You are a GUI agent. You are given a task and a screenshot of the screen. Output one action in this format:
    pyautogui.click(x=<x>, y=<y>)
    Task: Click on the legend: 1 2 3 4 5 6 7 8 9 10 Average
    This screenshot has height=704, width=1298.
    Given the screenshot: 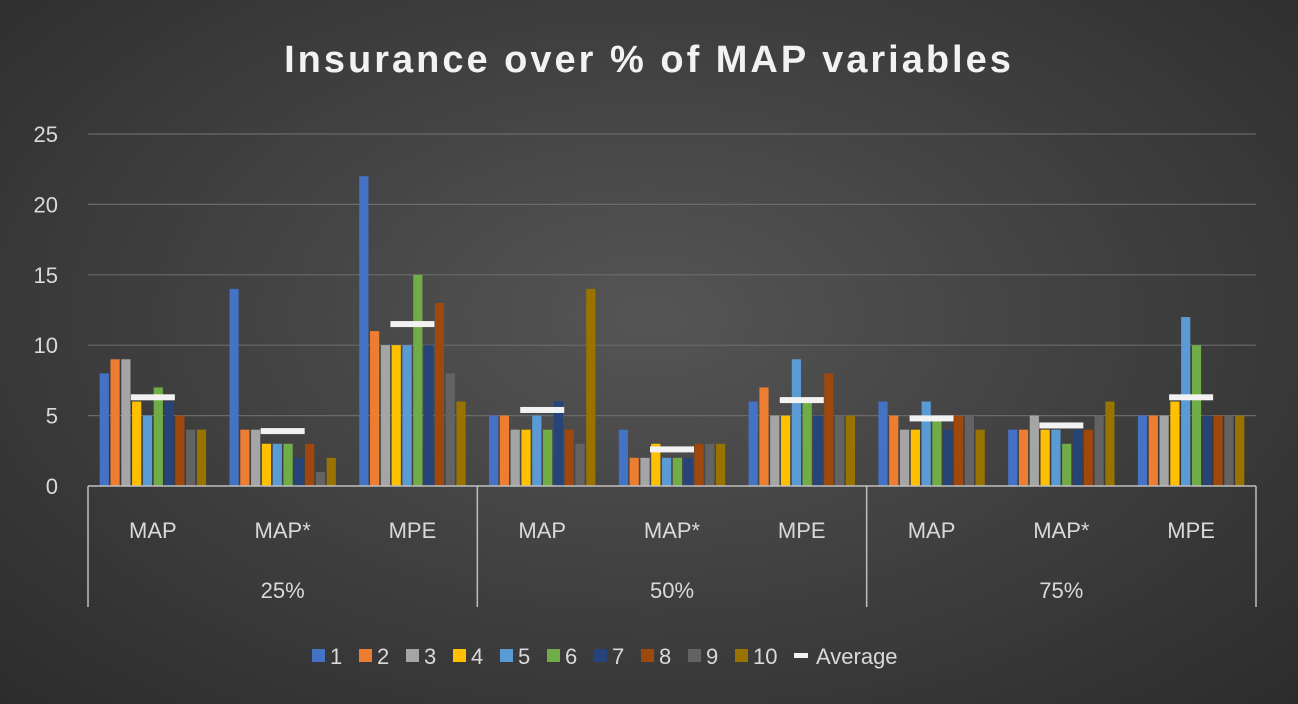 What is the action you would take?
    pyautogui.click(x=605, y=656)
    